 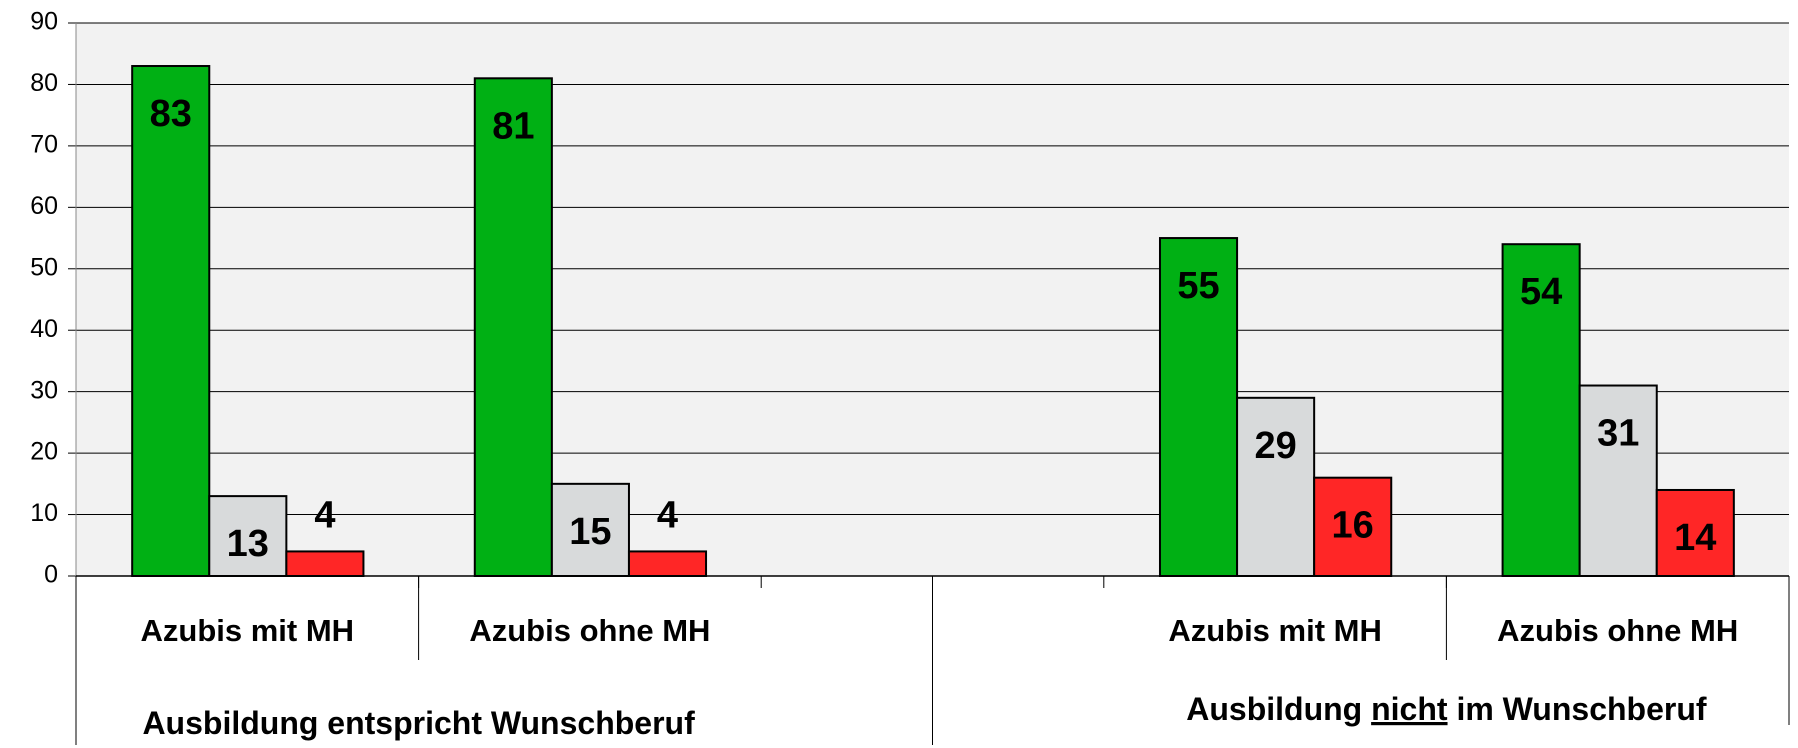 What do you see at coordinates (44, 513) in the screenshot?
I see `y-tick-label: 10` at bounding box center [44, 513].